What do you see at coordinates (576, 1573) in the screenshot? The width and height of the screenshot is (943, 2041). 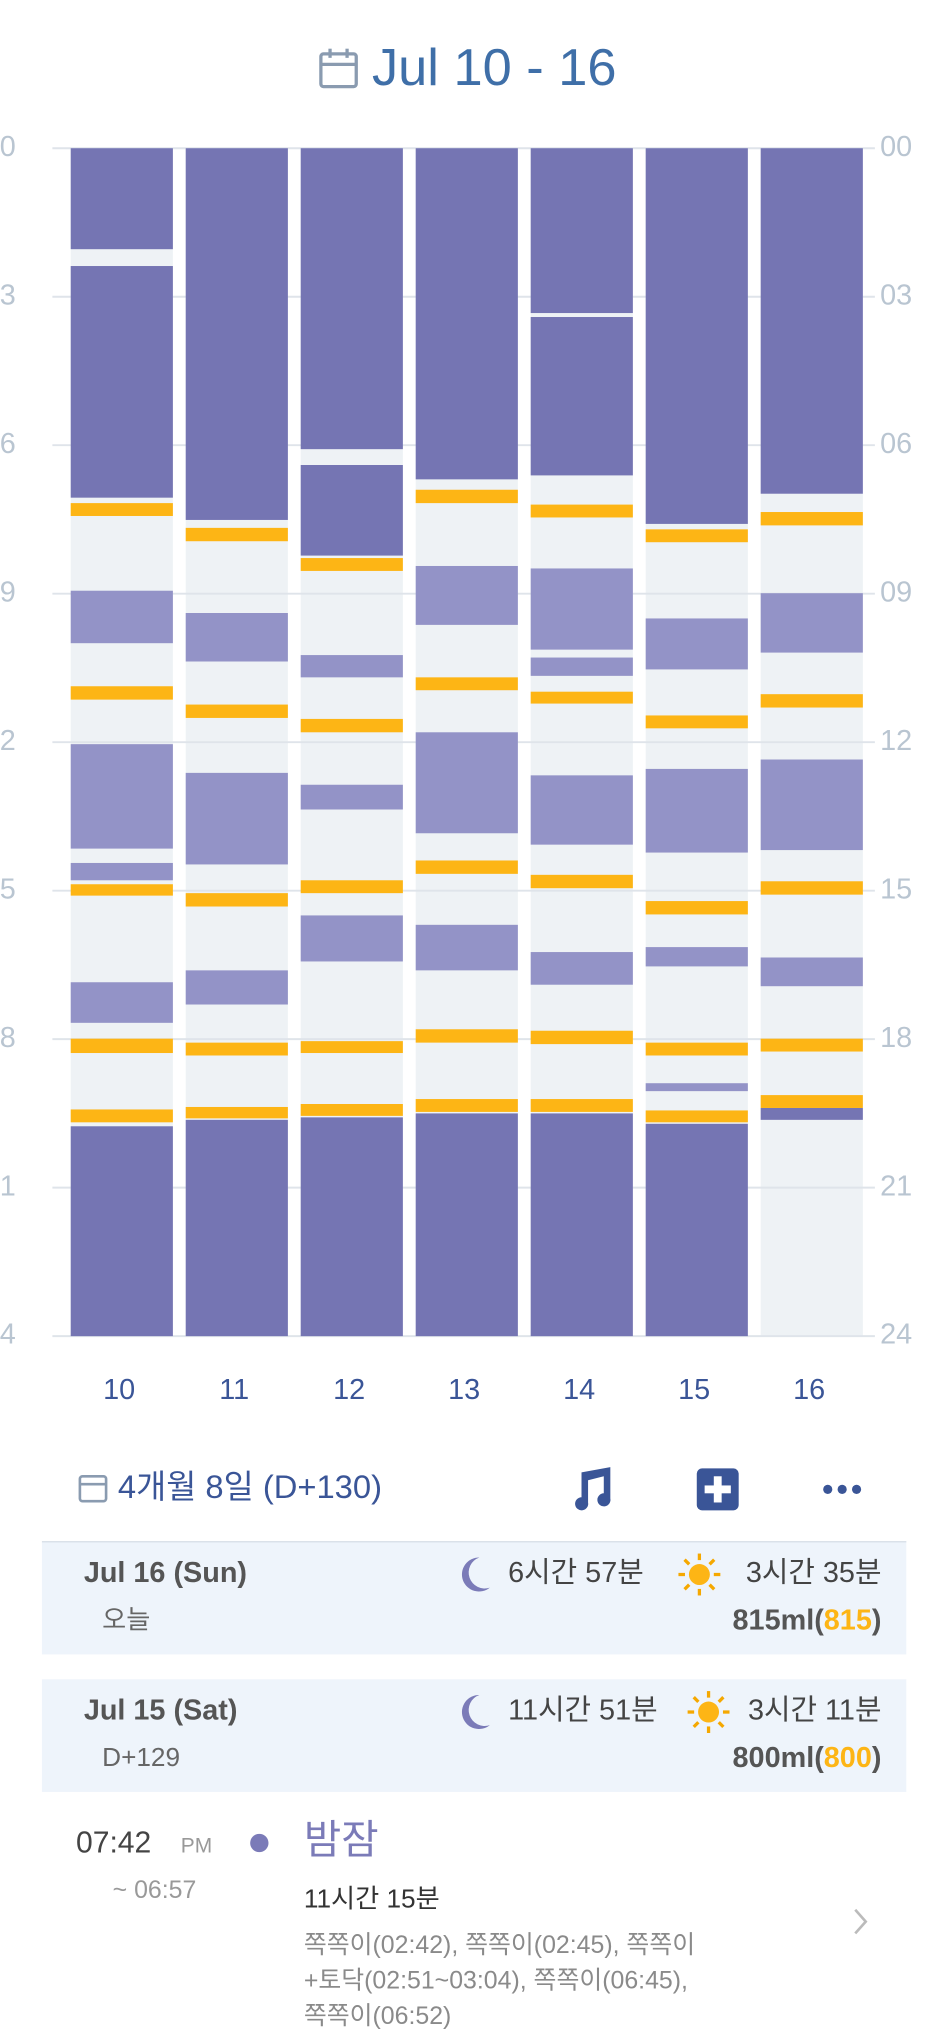 I see `night-sleep: 6시간 57분` at bounding box center [576, 1573].